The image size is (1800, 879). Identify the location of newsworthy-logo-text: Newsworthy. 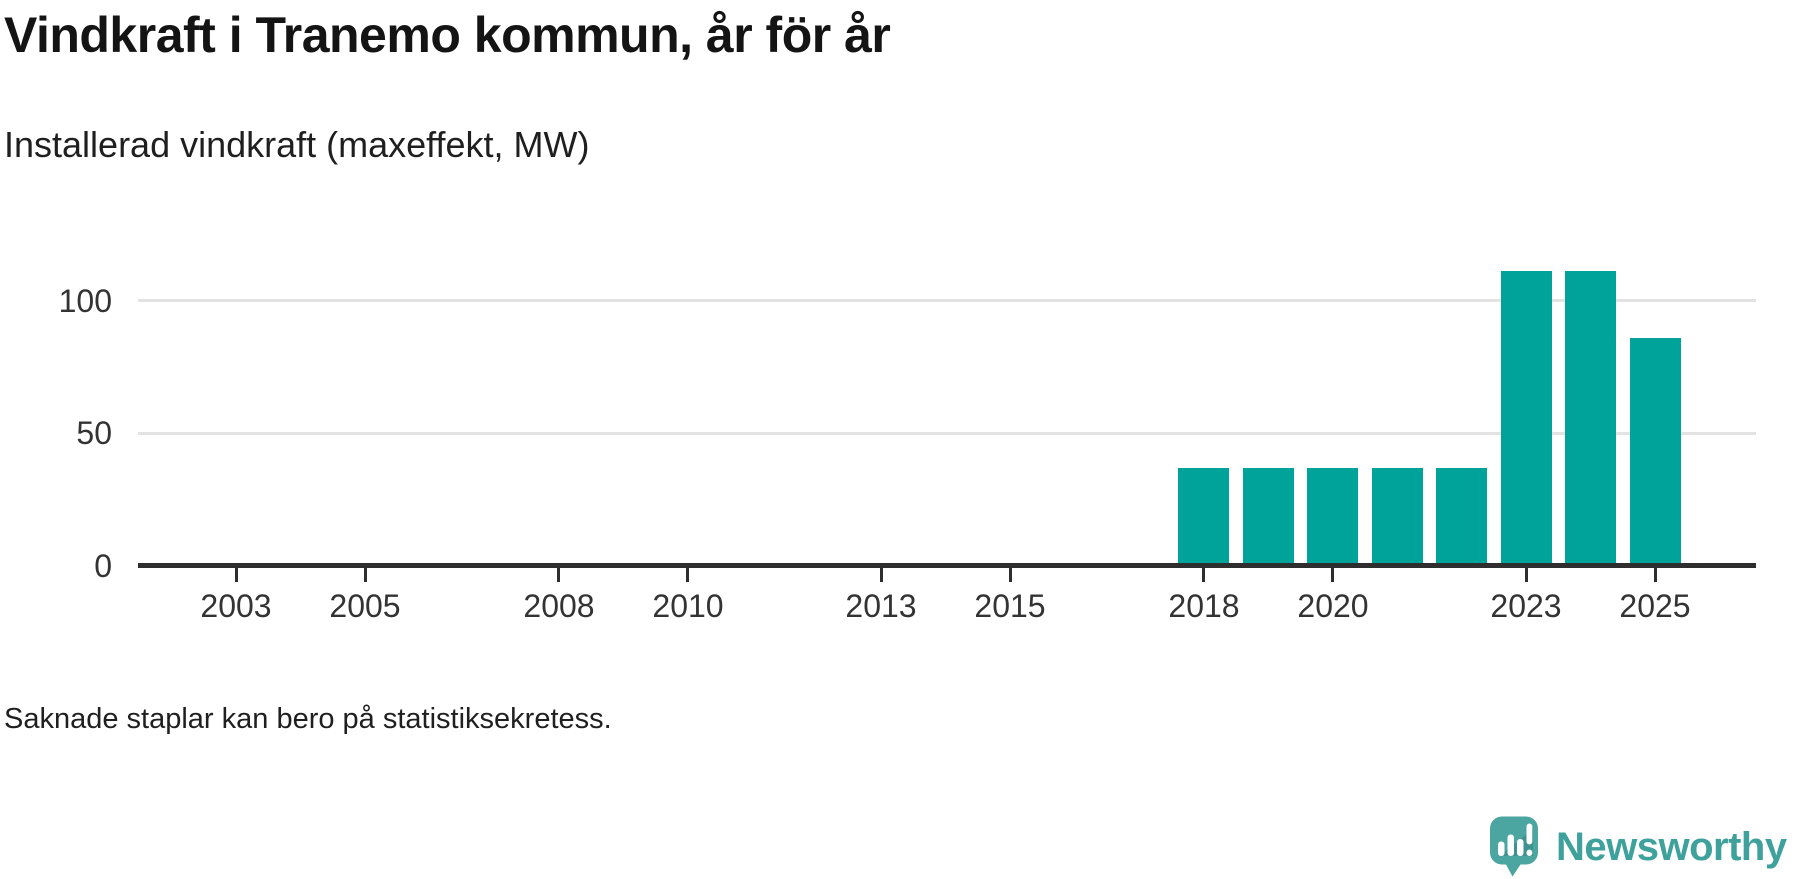
(1671, 846).